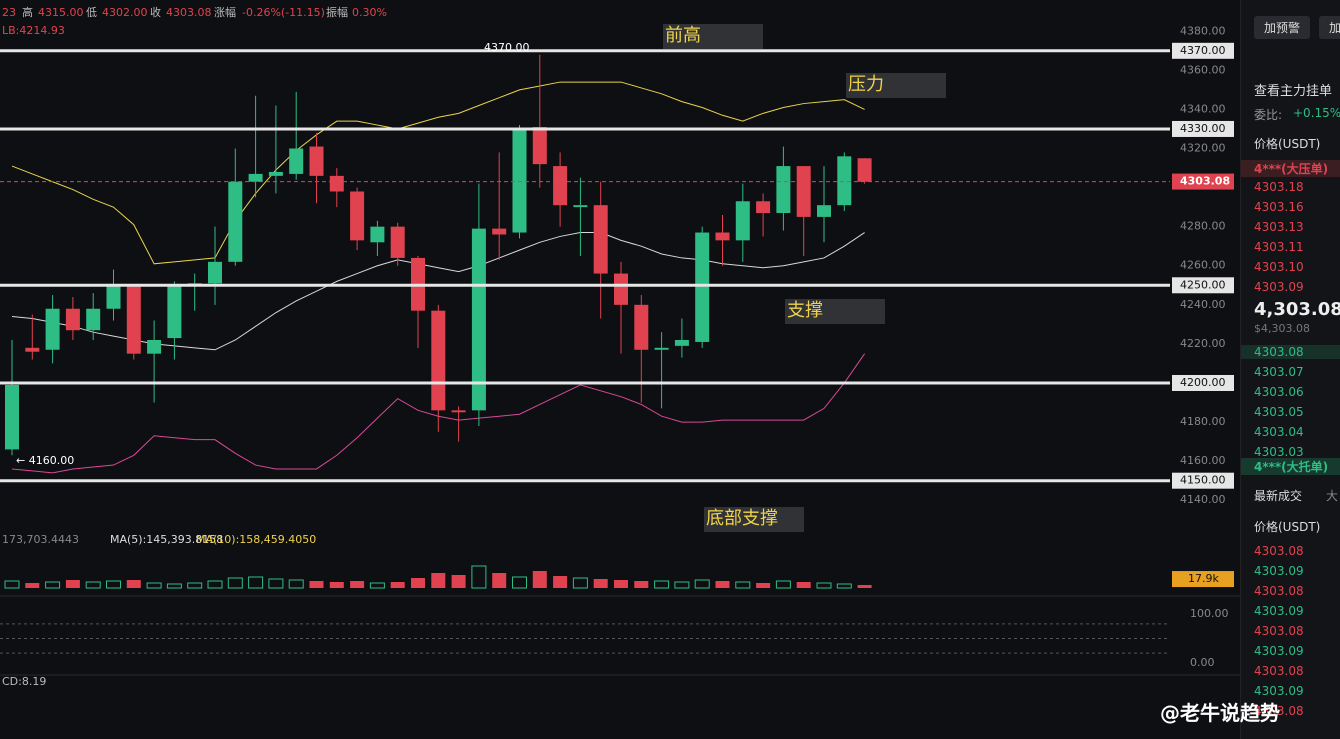 The image size is (1340, 739). Describe the element at coordinates (1282, 328) in the screenshot. I see `mid-usd: $4,303.08` at that location.